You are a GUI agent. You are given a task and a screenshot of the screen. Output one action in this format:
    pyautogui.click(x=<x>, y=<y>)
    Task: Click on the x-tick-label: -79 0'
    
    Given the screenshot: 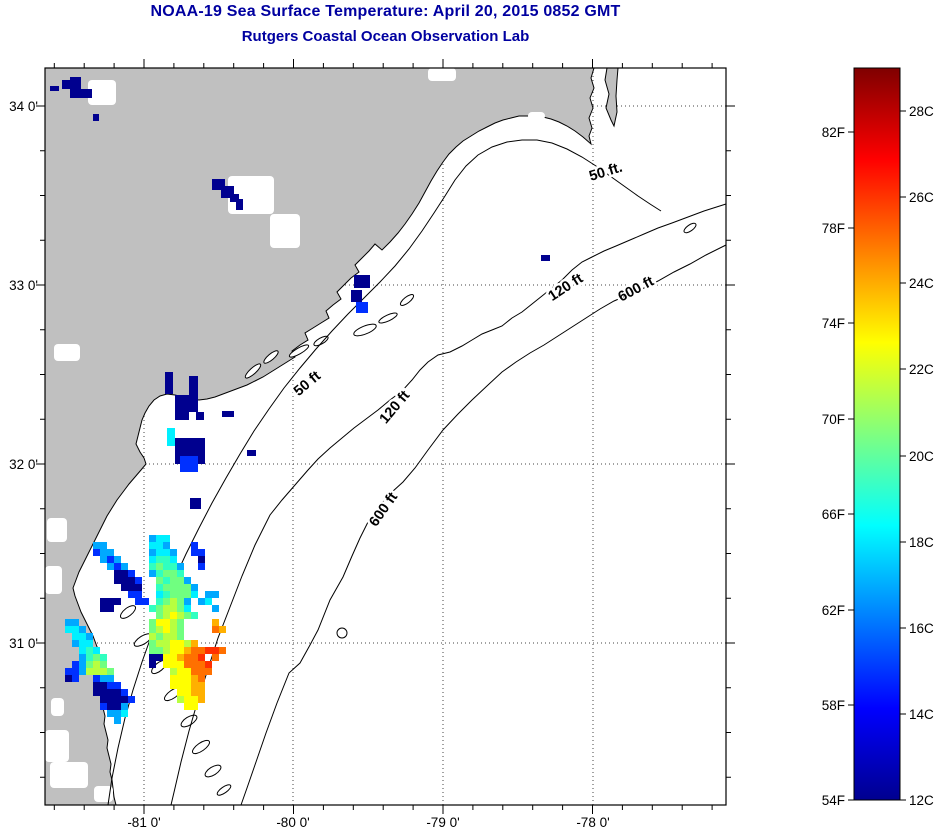 What is the action you would take?
    pyautogui.click(x=442, y=822)
    